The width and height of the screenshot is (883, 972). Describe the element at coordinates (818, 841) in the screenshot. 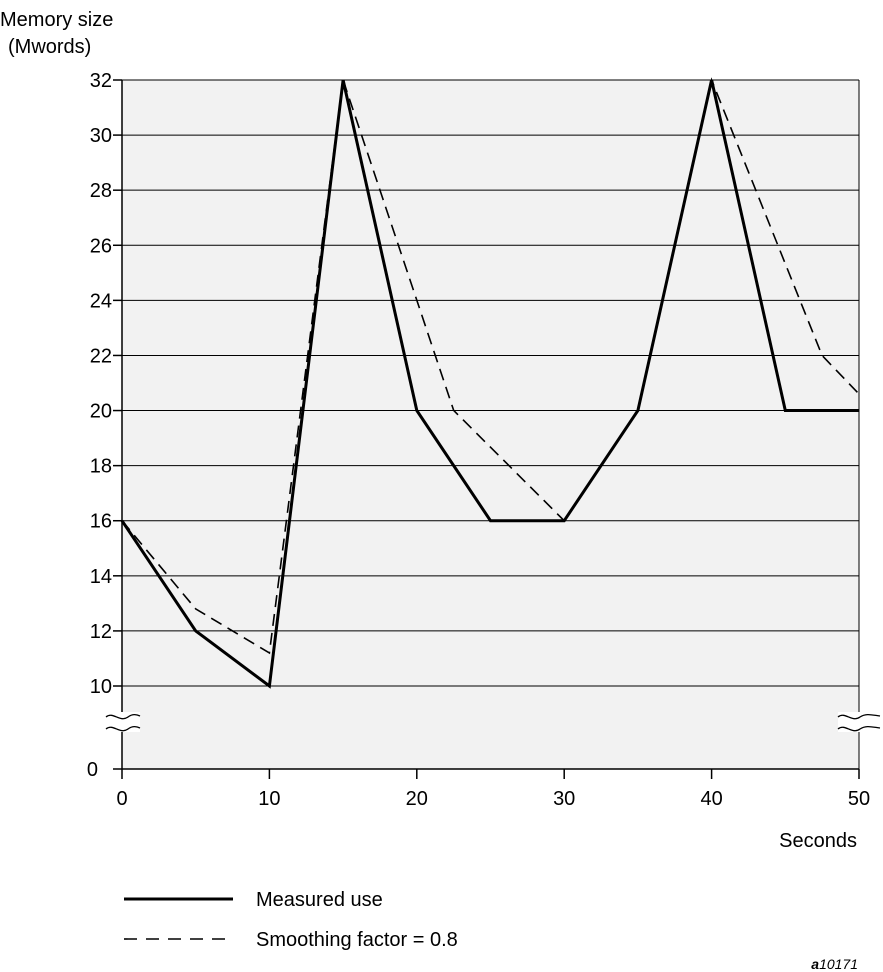

I see `x-axis-title: Seconds` at that location.